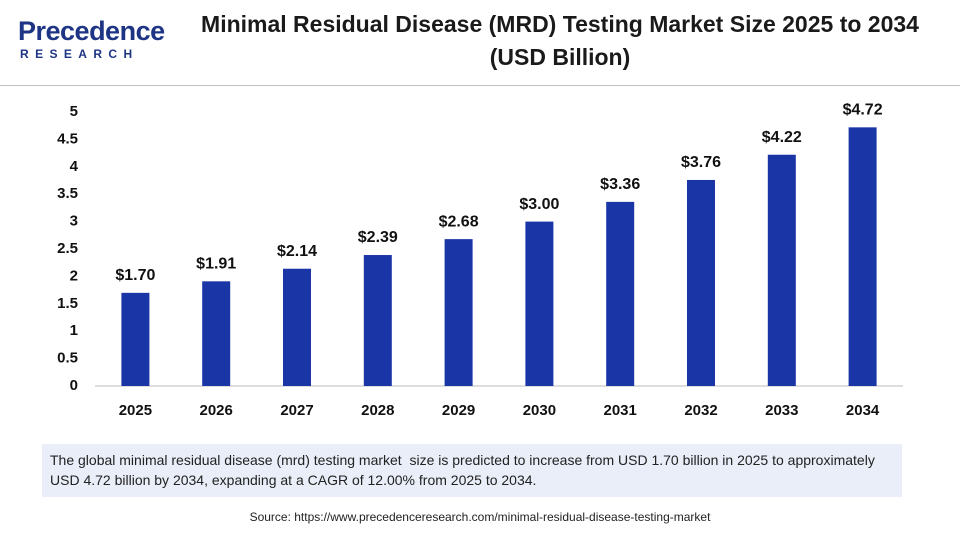  What do you see at coordinates (67, 303) in the screenshot?
I see `y-tick-label: 1.5` at bounding box center [67, 303].